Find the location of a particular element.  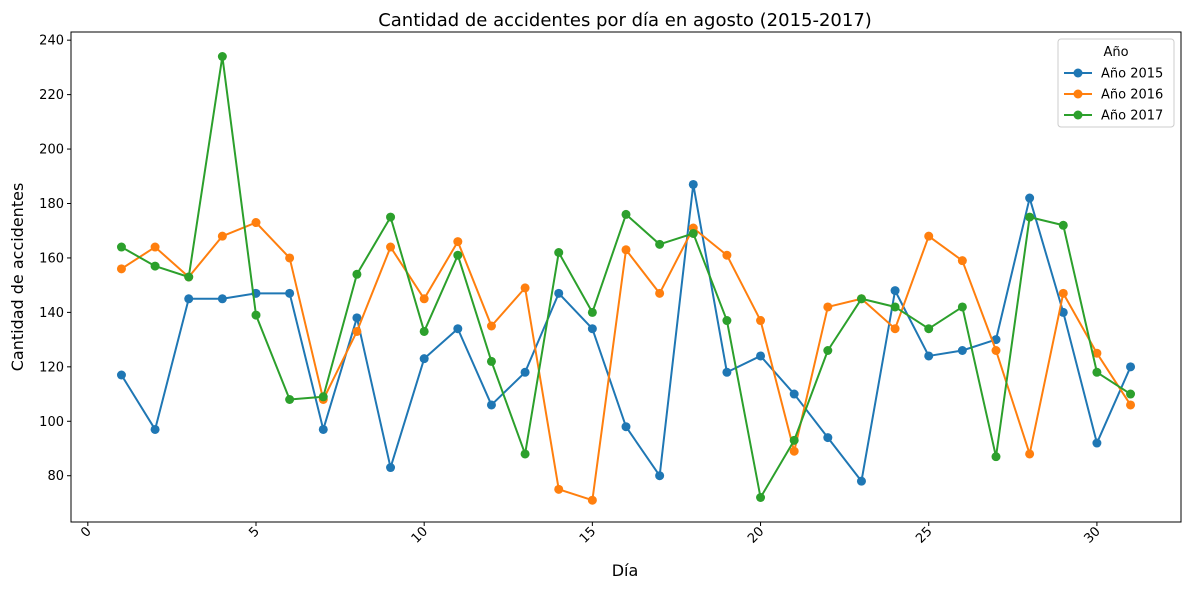

y-axis: 80 100 120 140 160 180 200 220 240 is located at coordinates (55, 259).